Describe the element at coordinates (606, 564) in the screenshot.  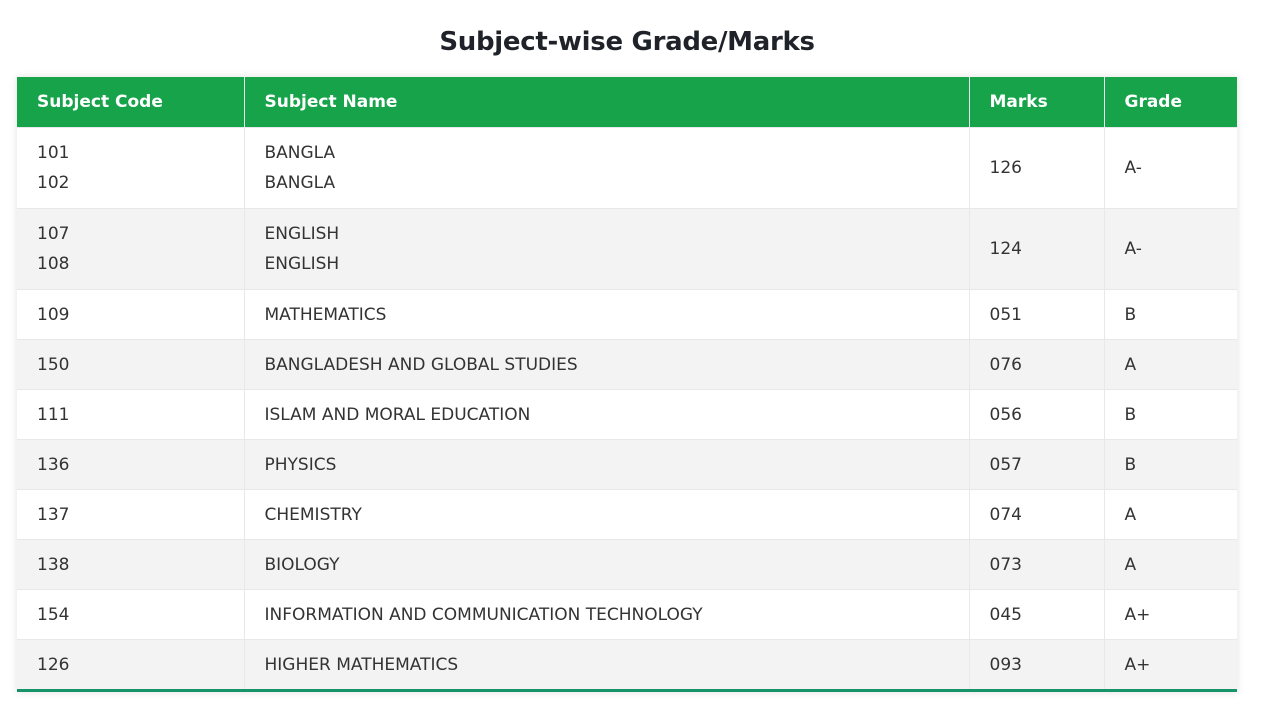
I see `subject-name-cell: BIOLOGY` at that location.